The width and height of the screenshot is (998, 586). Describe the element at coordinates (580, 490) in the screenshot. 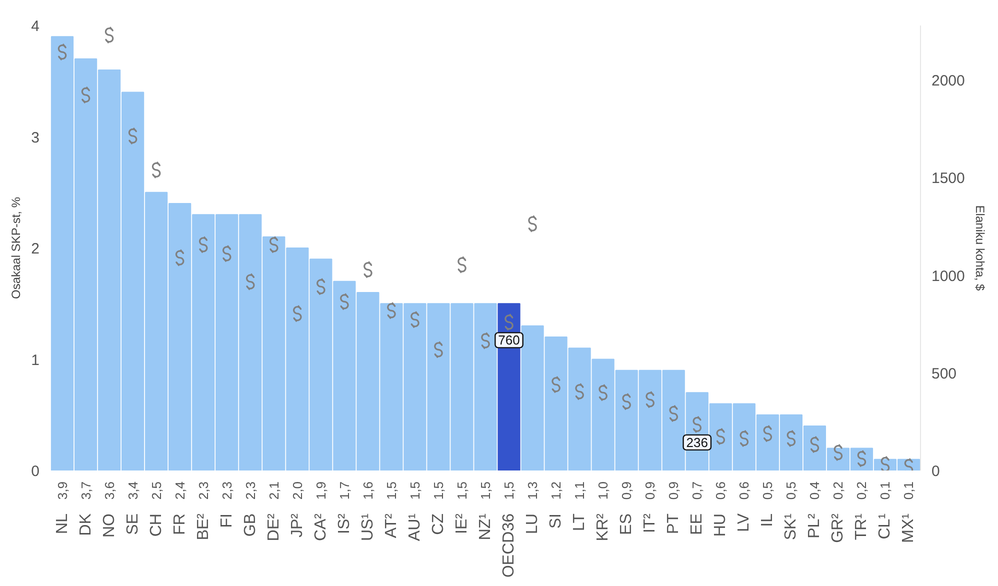

I see `data-label: 1,1` at that location.